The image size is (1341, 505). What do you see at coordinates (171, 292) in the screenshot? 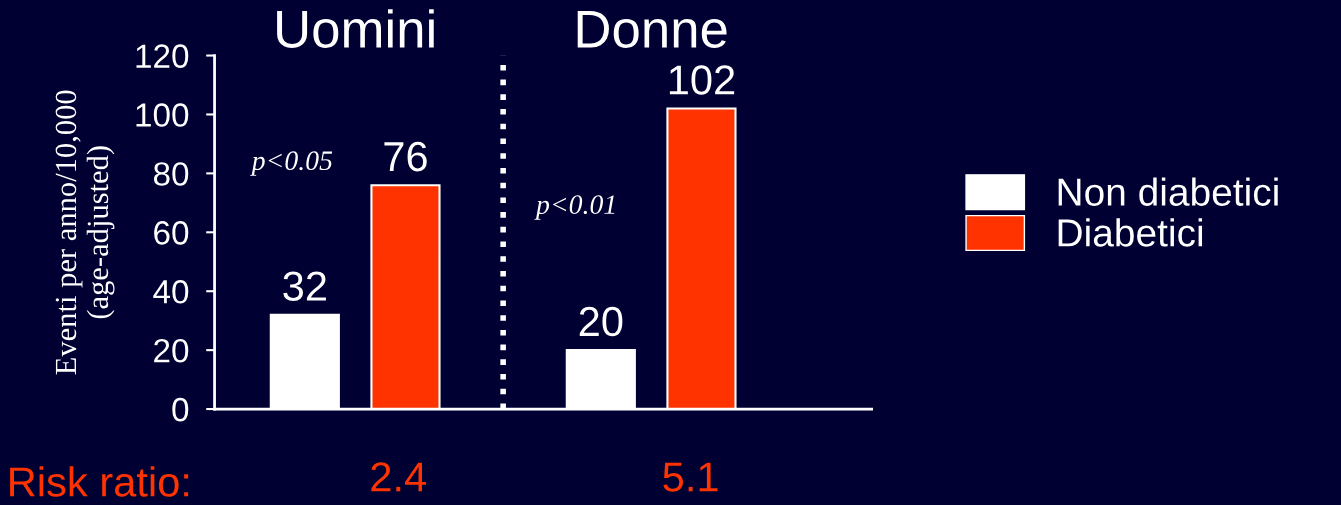
I see `y-tick-label: 40` at bounding box center [171, 292].